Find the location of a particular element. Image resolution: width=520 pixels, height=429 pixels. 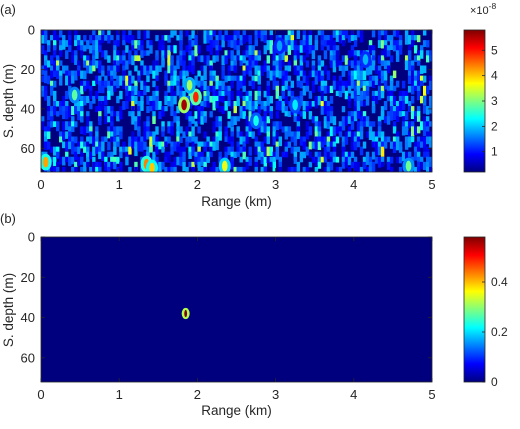

colorbar-tick-label: 4 is located at coordinates (494, 76).